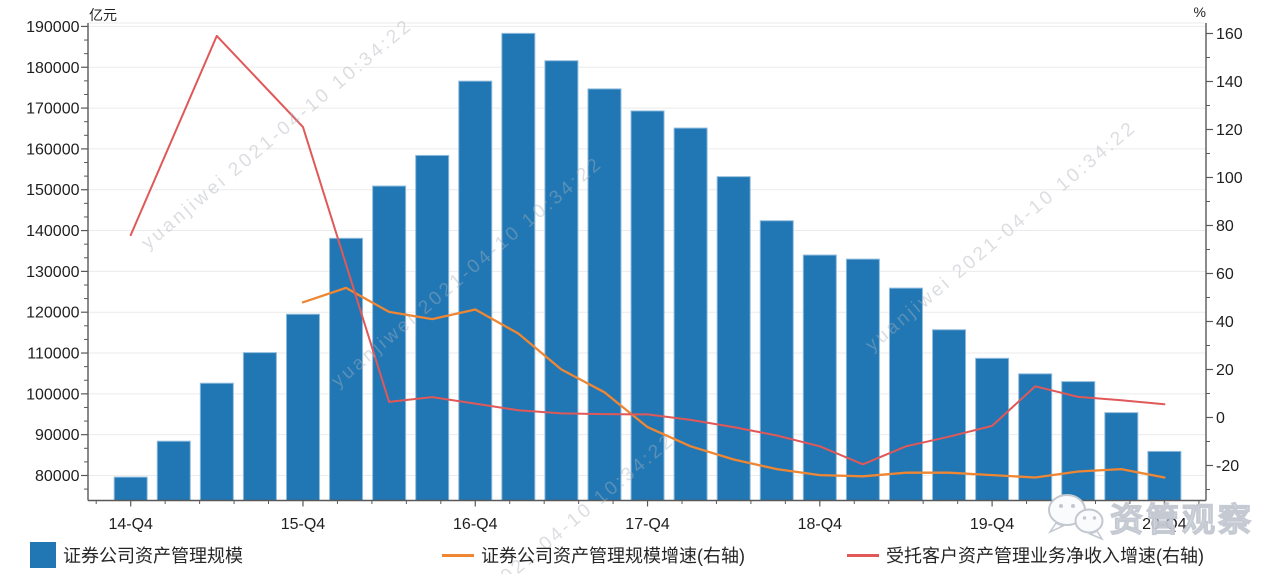  Describe the element at coordinates (1225, 226) in the screenshot. I see `right-axis-tick-label: 80` at that location.